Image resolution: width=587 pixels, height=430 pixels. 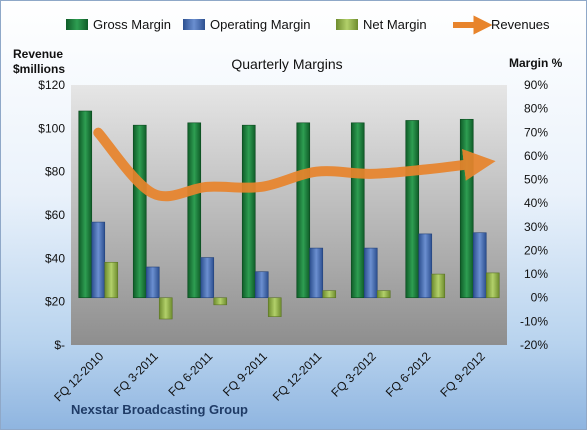 I want to click on left-tick-label: $40, so click(x=55, y=258).